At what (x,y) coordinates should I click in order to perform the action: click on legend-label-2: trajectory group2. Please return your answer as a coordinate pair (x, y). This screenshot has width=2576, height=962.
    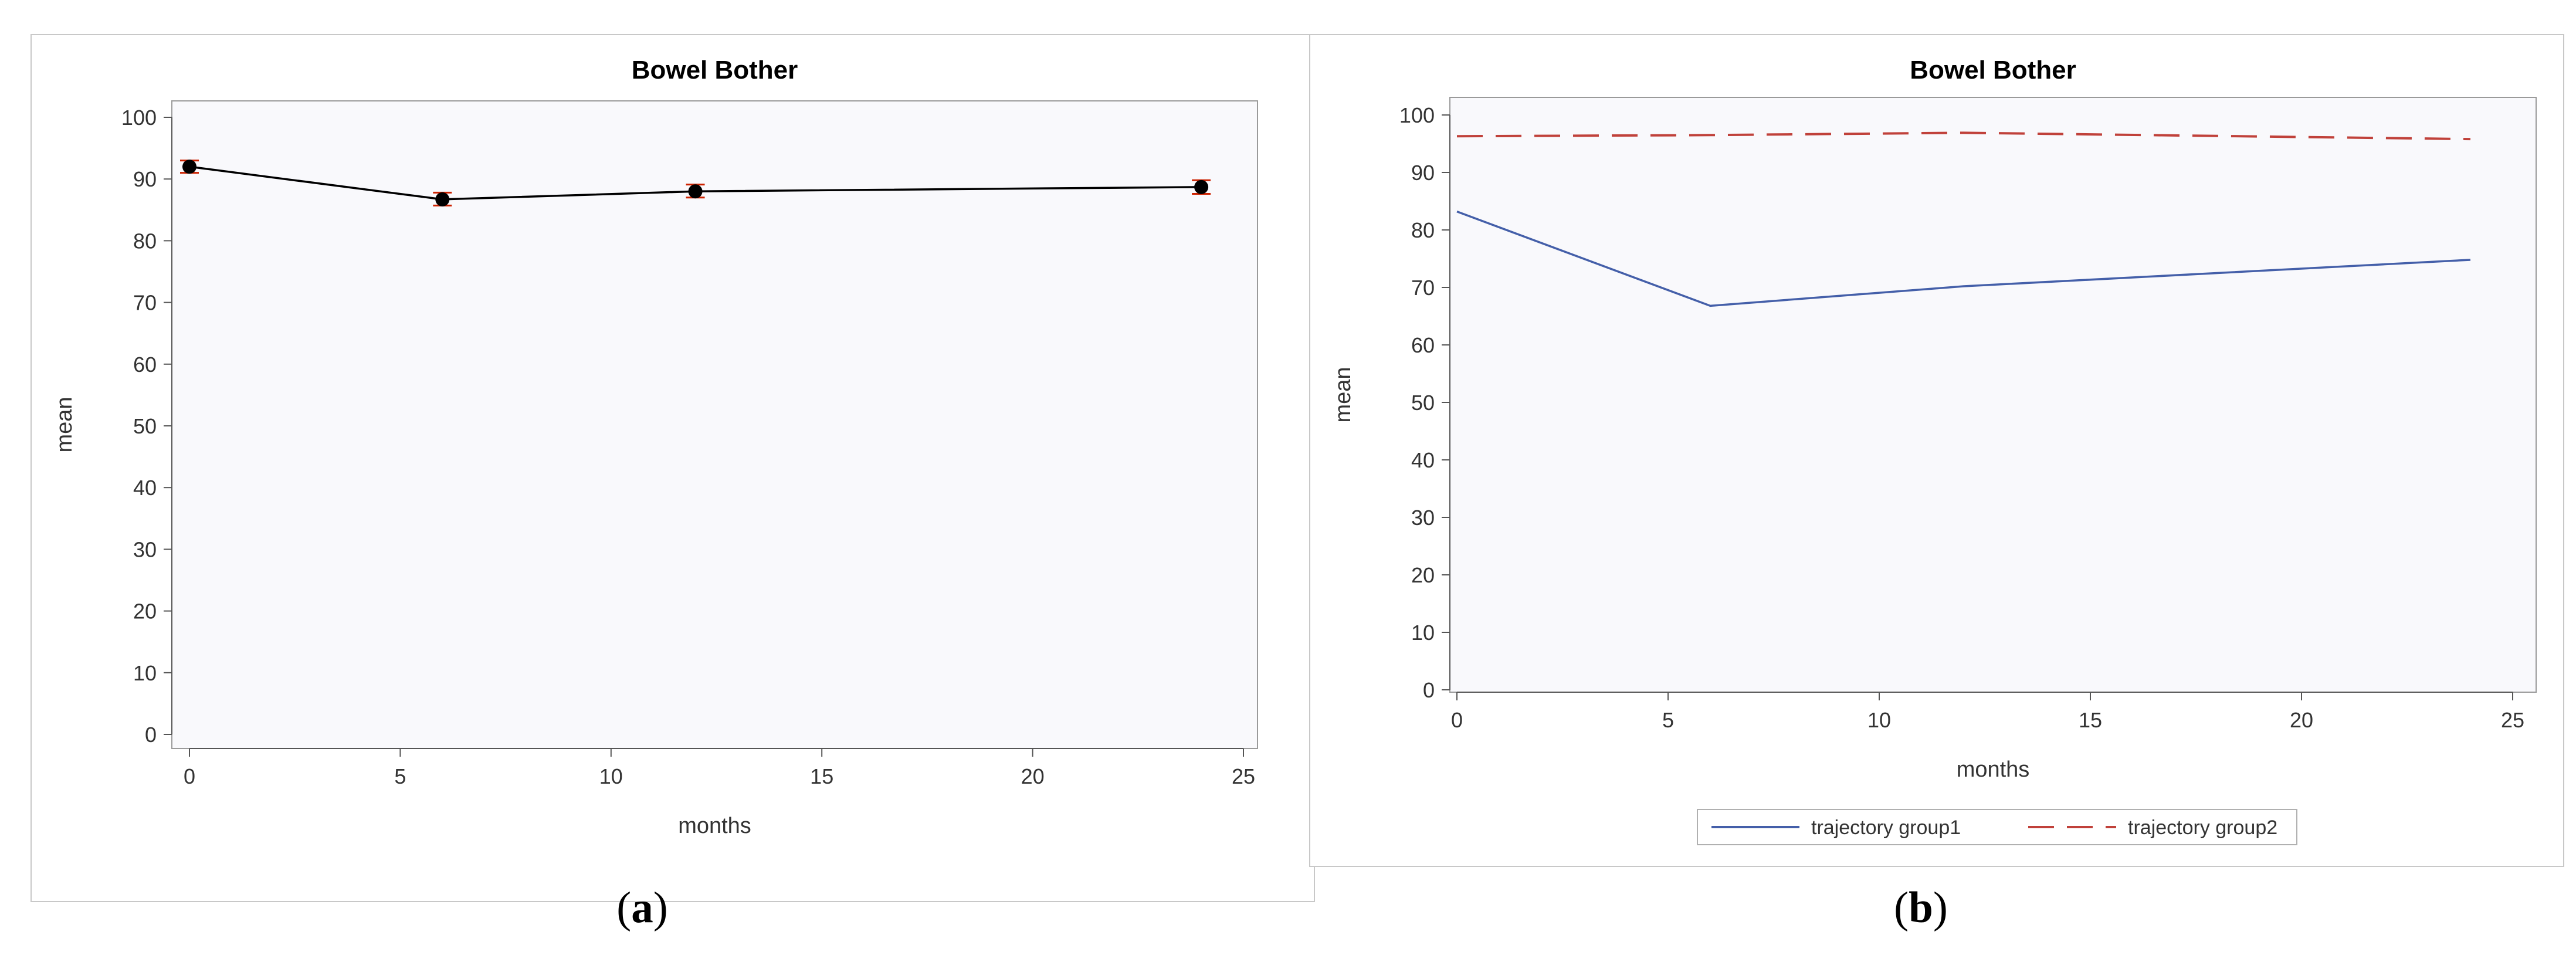
    Looking at the image, I should click on (2202, 828).